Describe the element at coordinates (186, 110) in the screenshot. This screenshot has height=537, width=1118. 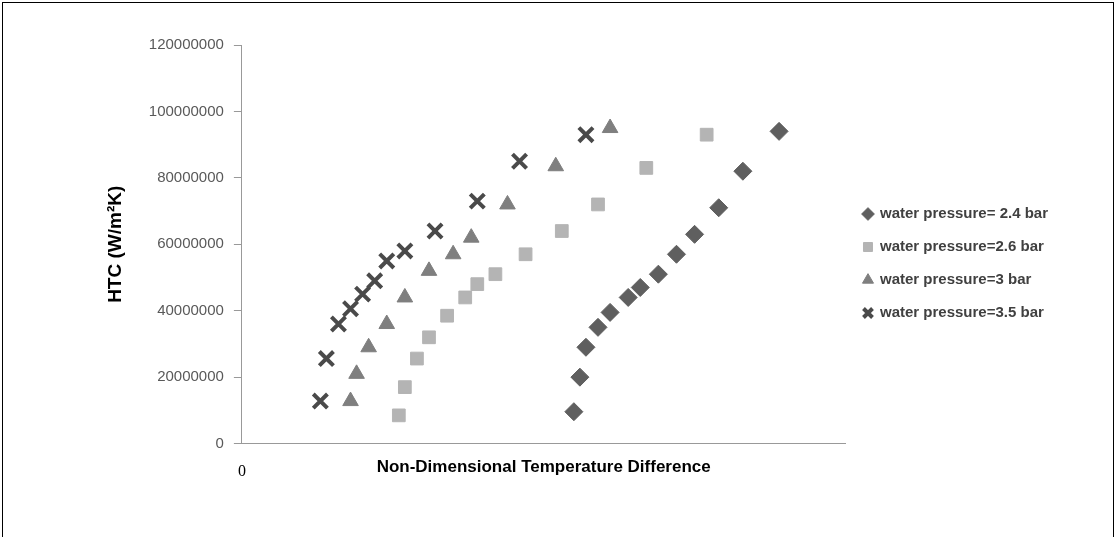
I see `y-tick-label: 100000000` at that location.